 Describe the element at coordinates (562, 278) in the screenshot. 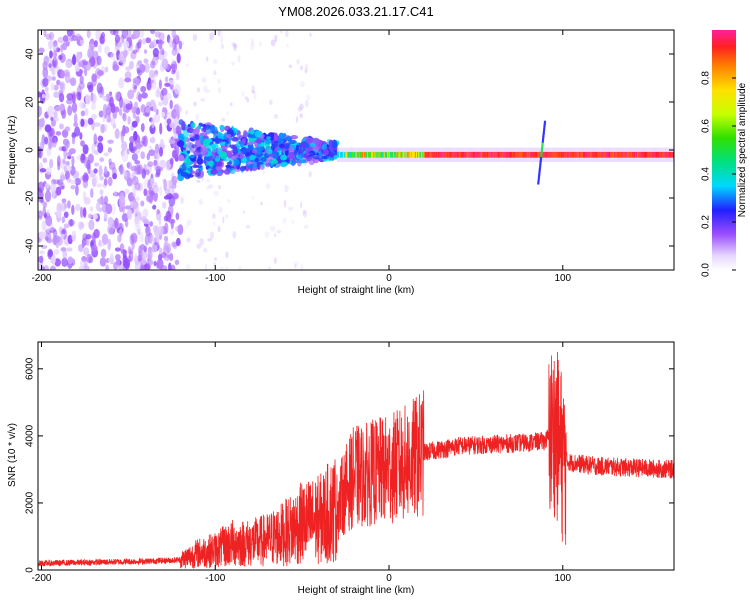

I see `spectrogram-x-tick-label: 100` at that location.